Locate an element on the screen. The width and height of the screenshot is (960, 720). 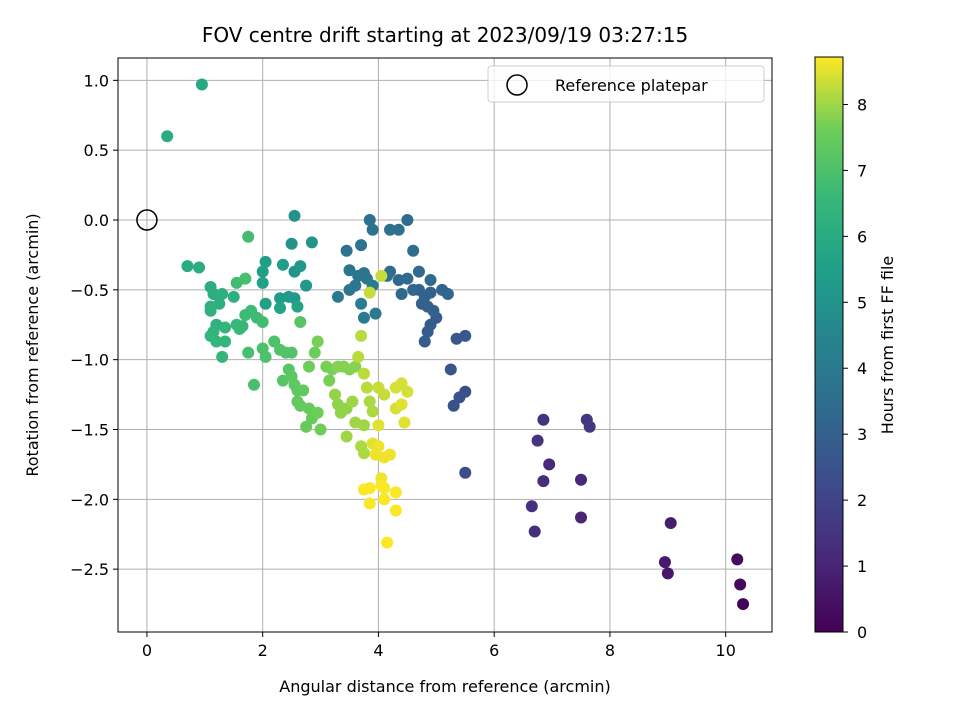
colorbar-tick-label: 4 is located at coordinates (862, 368).